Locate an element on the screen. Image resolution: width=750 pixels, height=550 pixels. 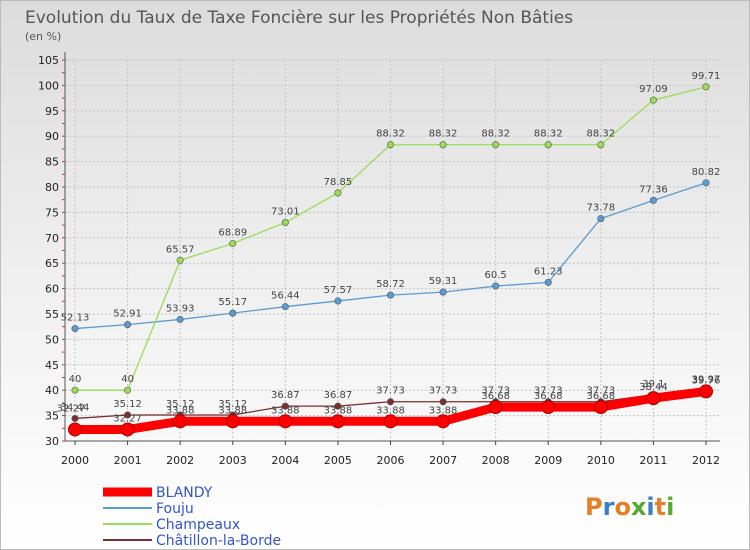
x-tick-label: 2005 is located at coordinates (338, 460).